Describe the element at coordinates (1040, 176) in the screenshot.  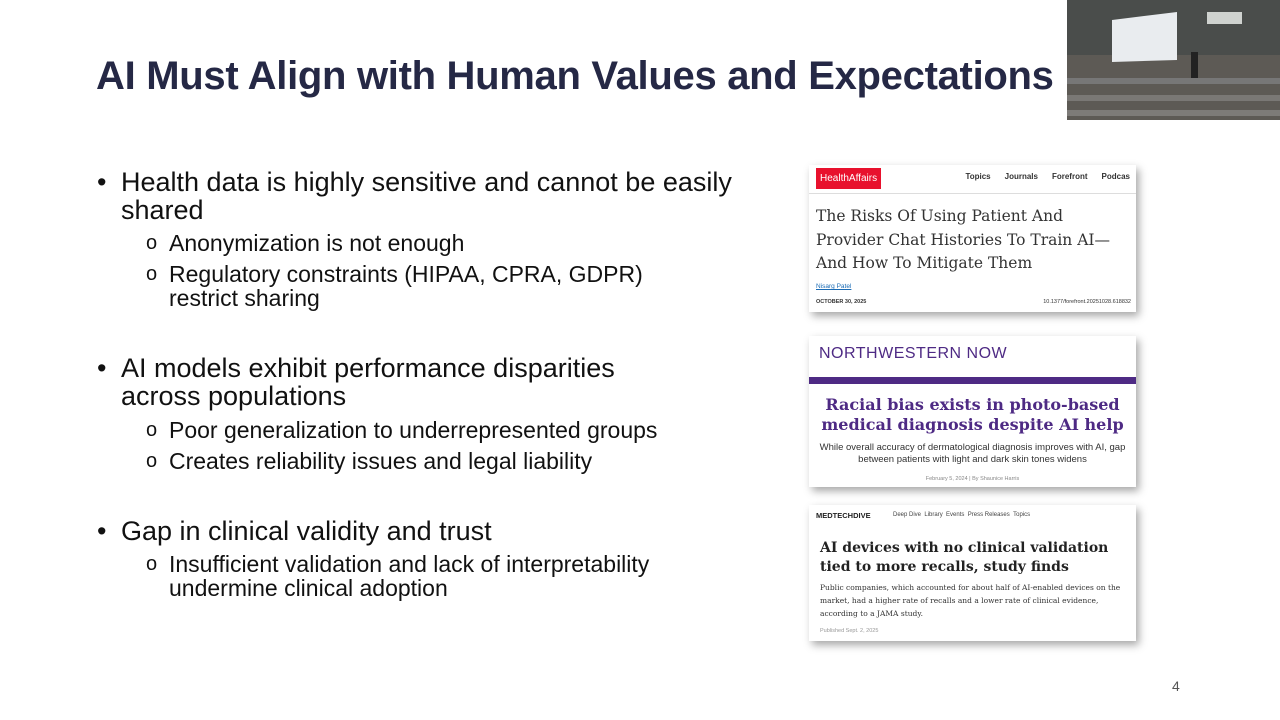
I see `nav: Topics Journals Forefront Podcas` at that location.